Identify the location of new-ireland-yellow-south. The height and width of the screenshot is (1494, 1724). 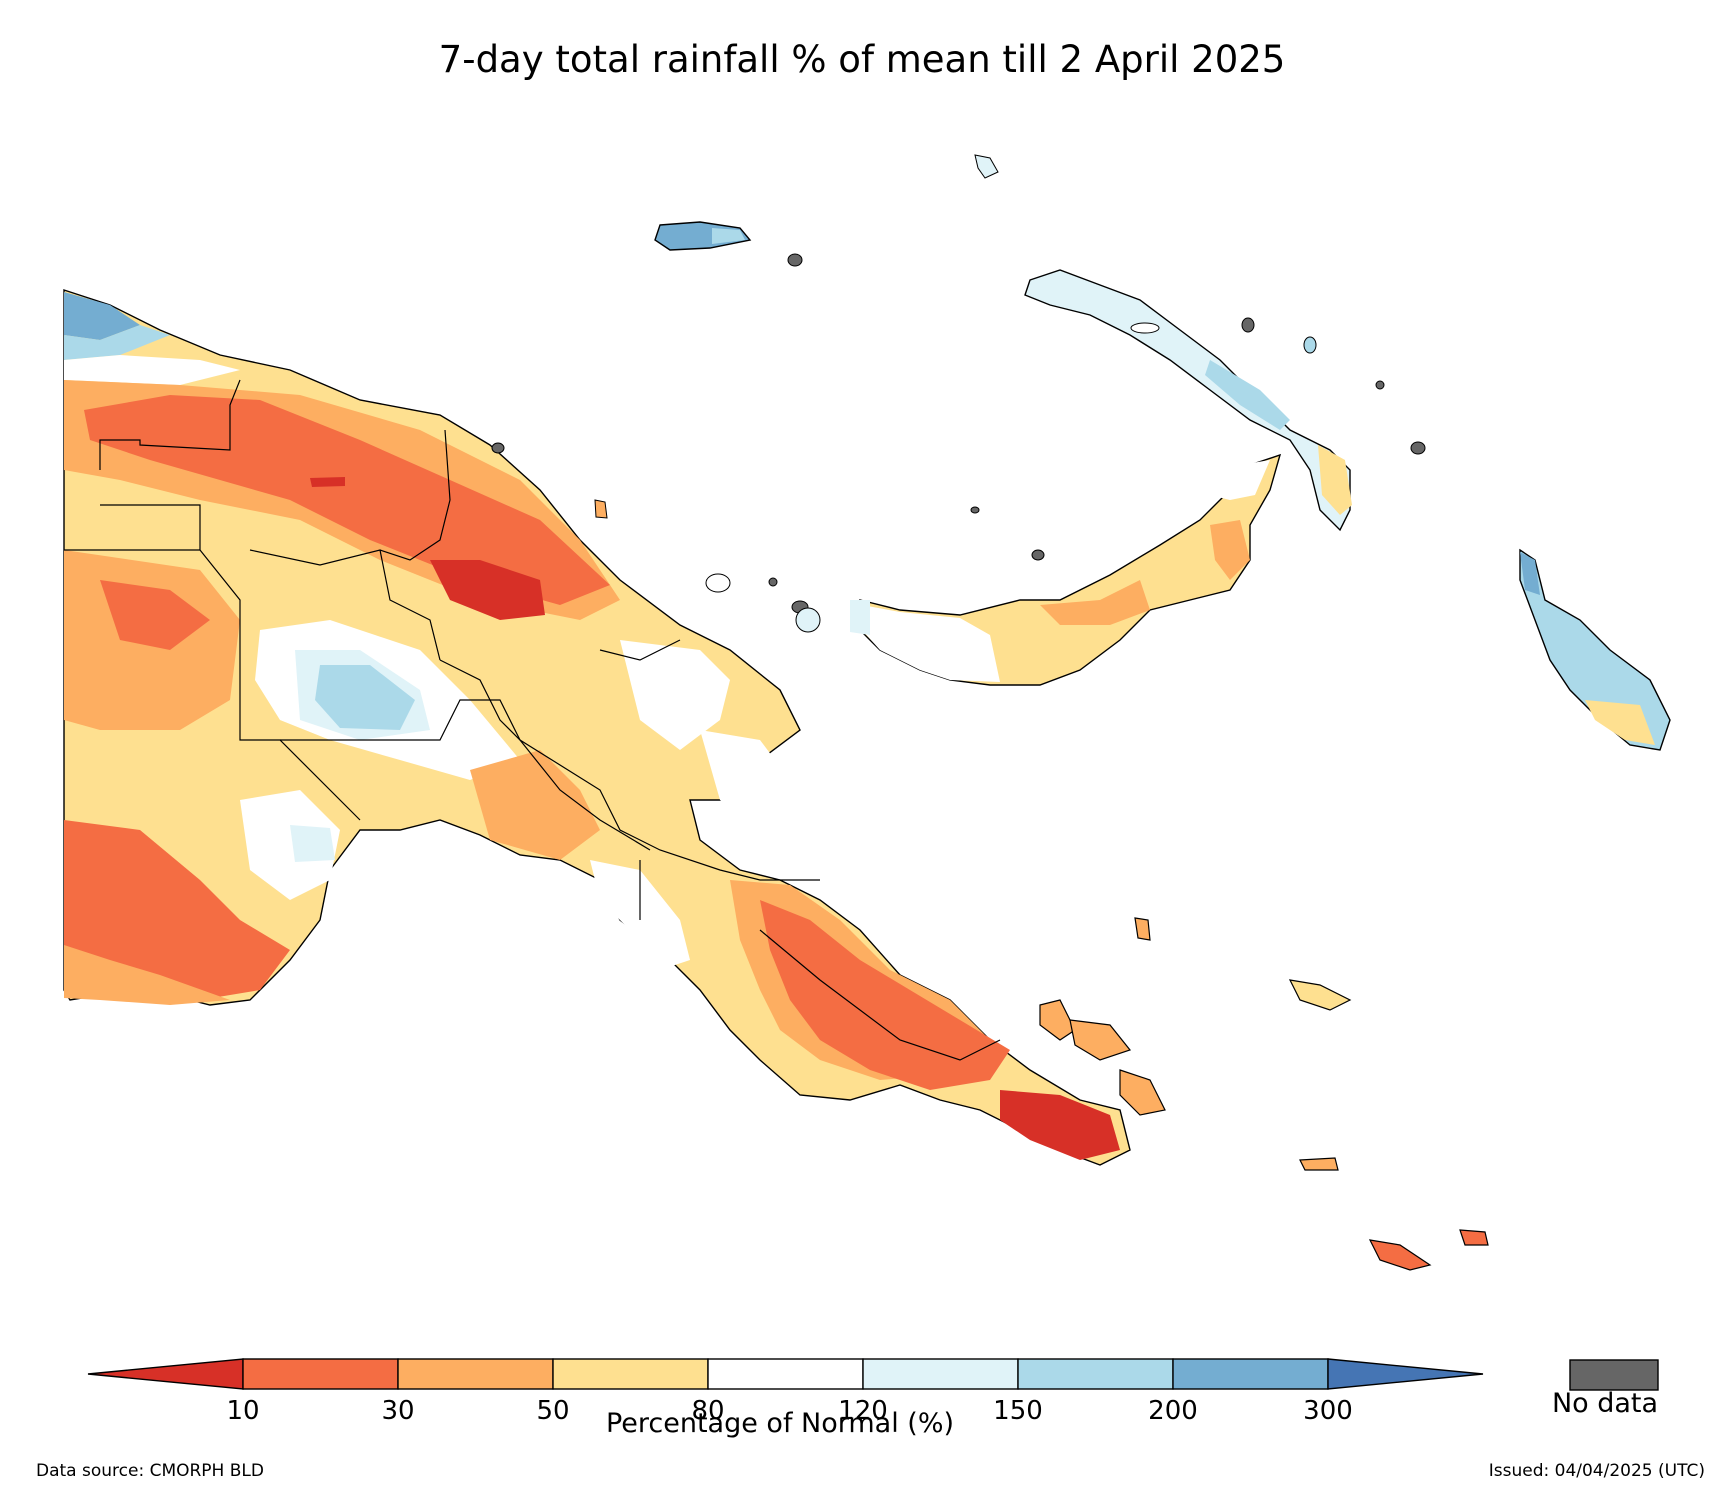
(1335, 480).